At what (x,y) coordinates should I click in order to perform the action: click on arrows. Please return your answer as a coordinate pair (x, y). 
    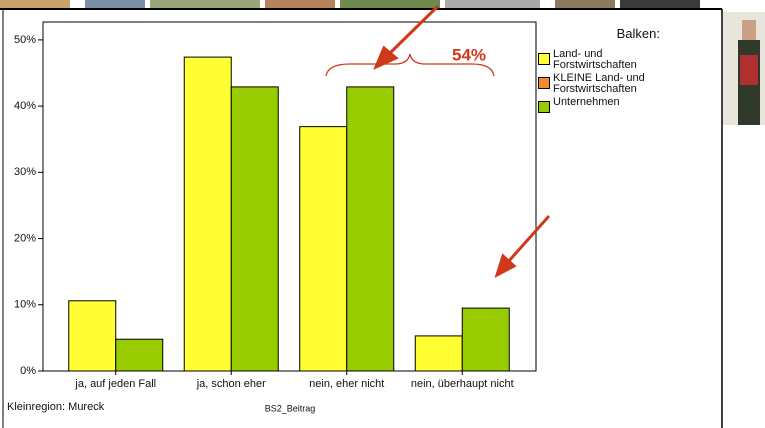
    Looking at the image, I should click on (462, 141).